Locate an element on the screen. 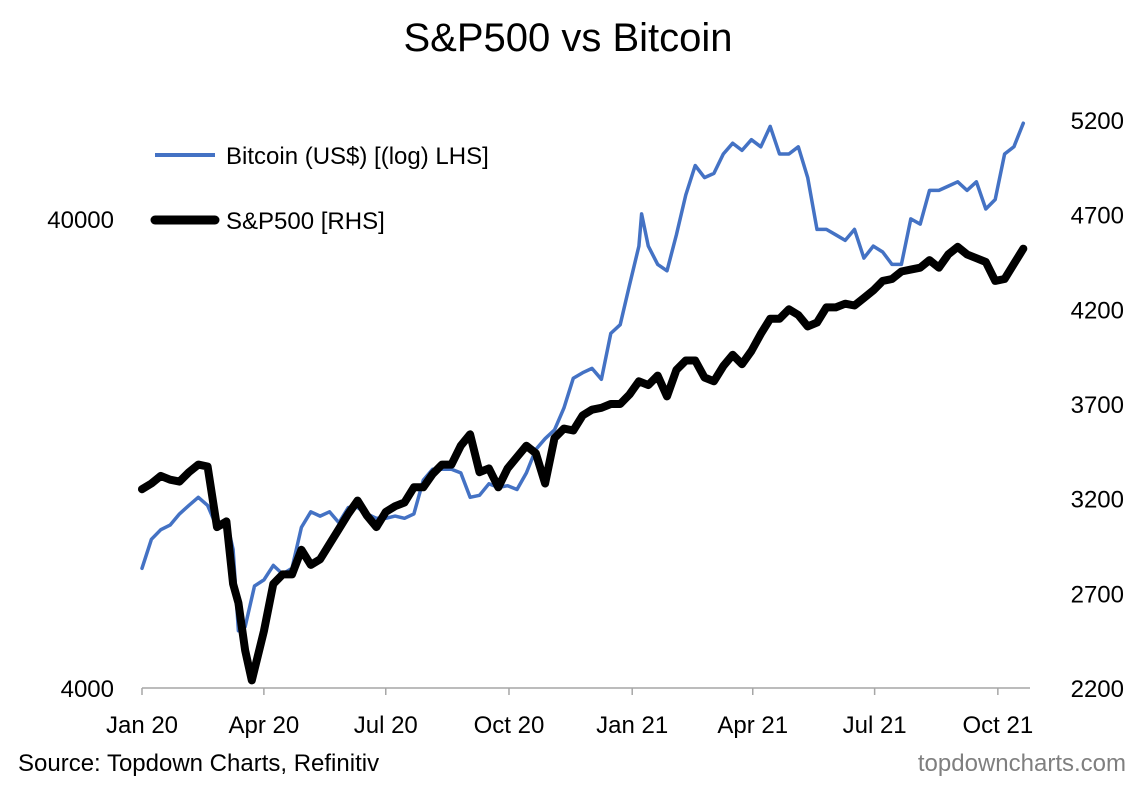 The image size is (1146, 790). chart-title: S&P500 vs Bitcoin is located at coordinates (567, 38).